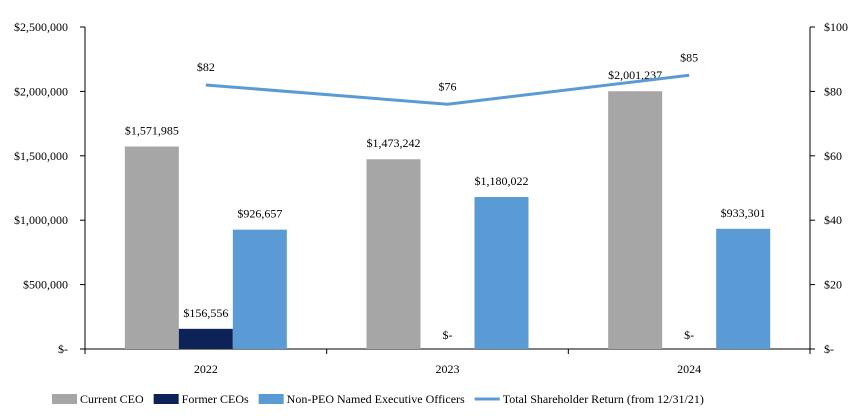  What do you see at coordinates (833, 91) in the screenshot?
I see `y-right-tick-label: $80` at bounding box center [833, 91].